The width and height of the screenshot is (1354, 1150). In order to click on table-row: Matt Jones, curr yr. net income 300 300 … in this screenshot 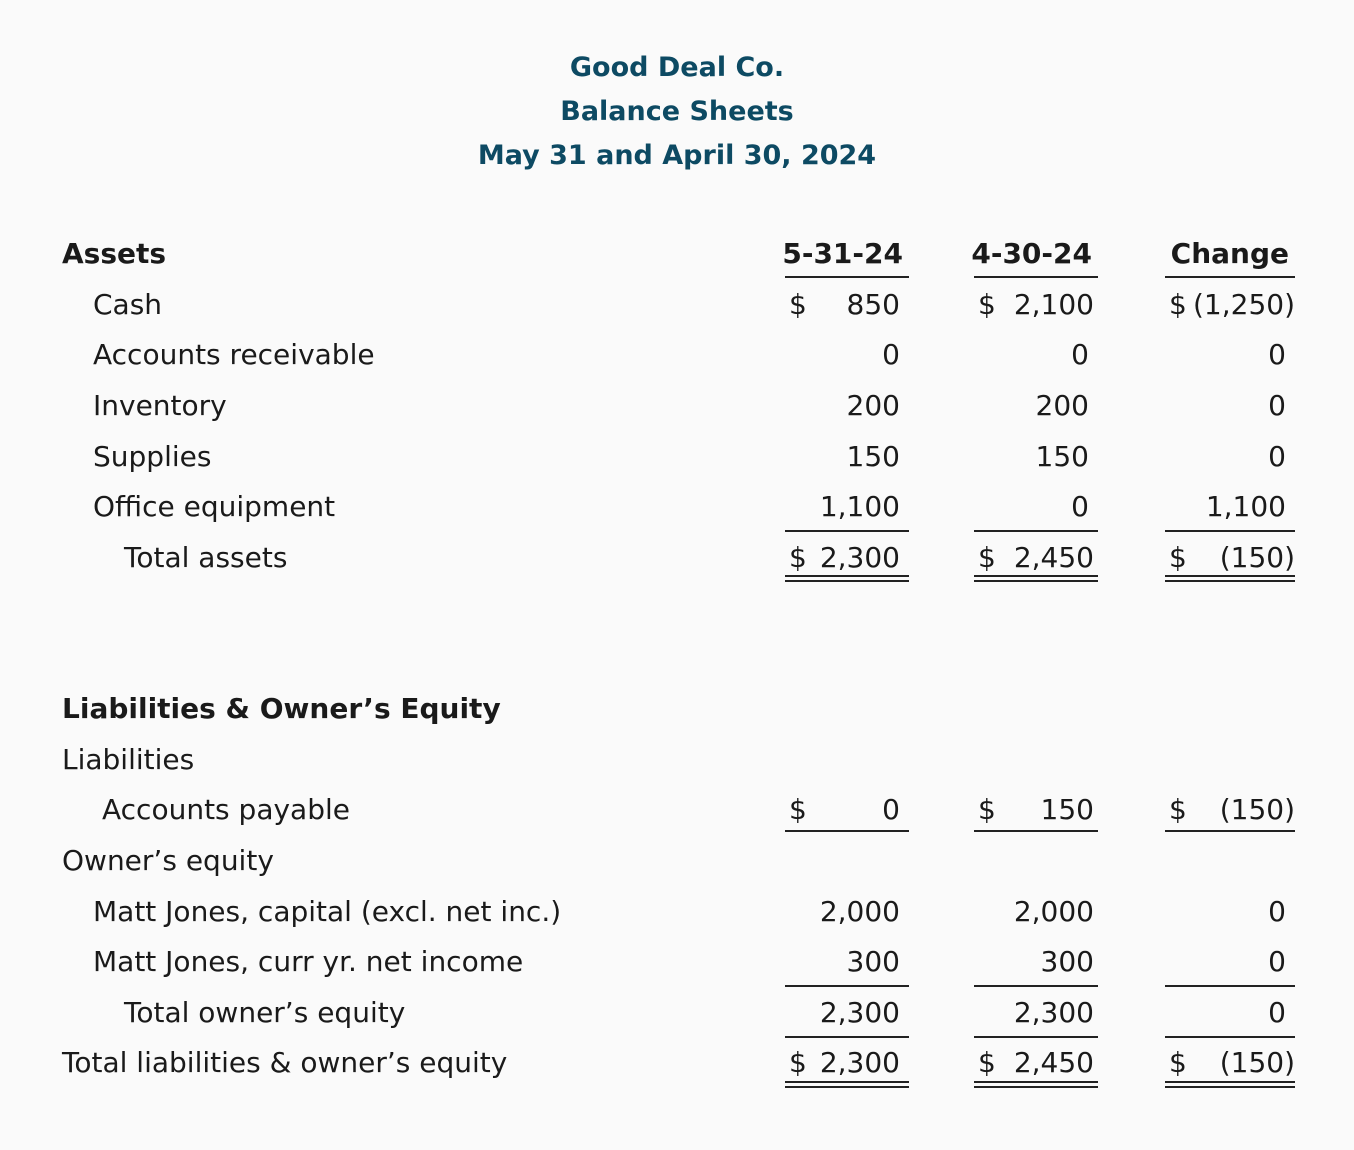, I will do `click(677, 962)`.